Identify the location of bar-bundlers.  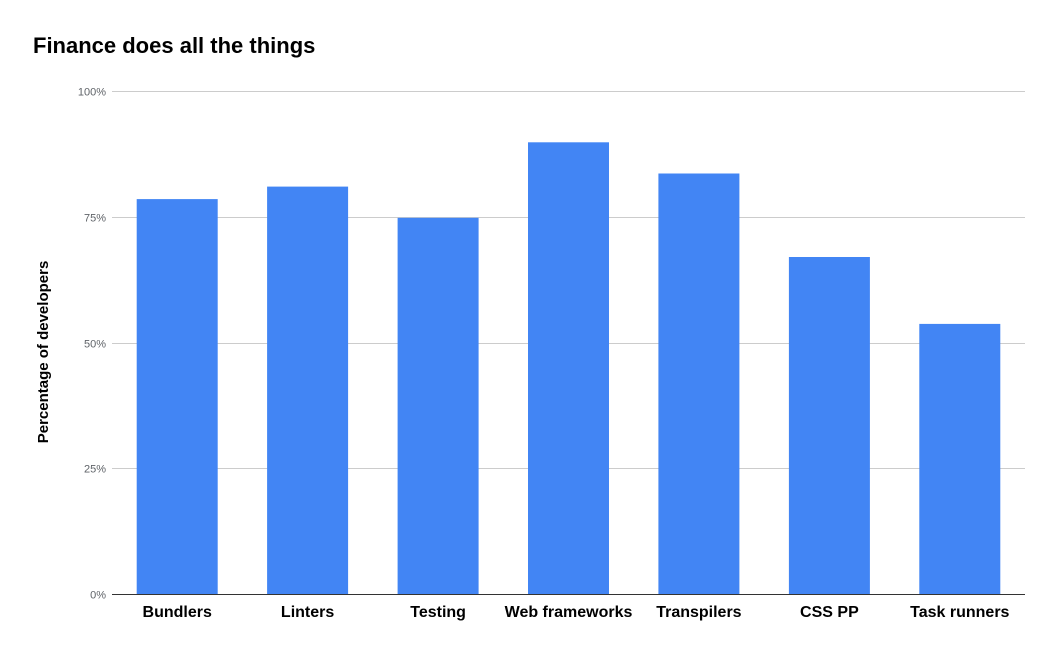
(177, 396).